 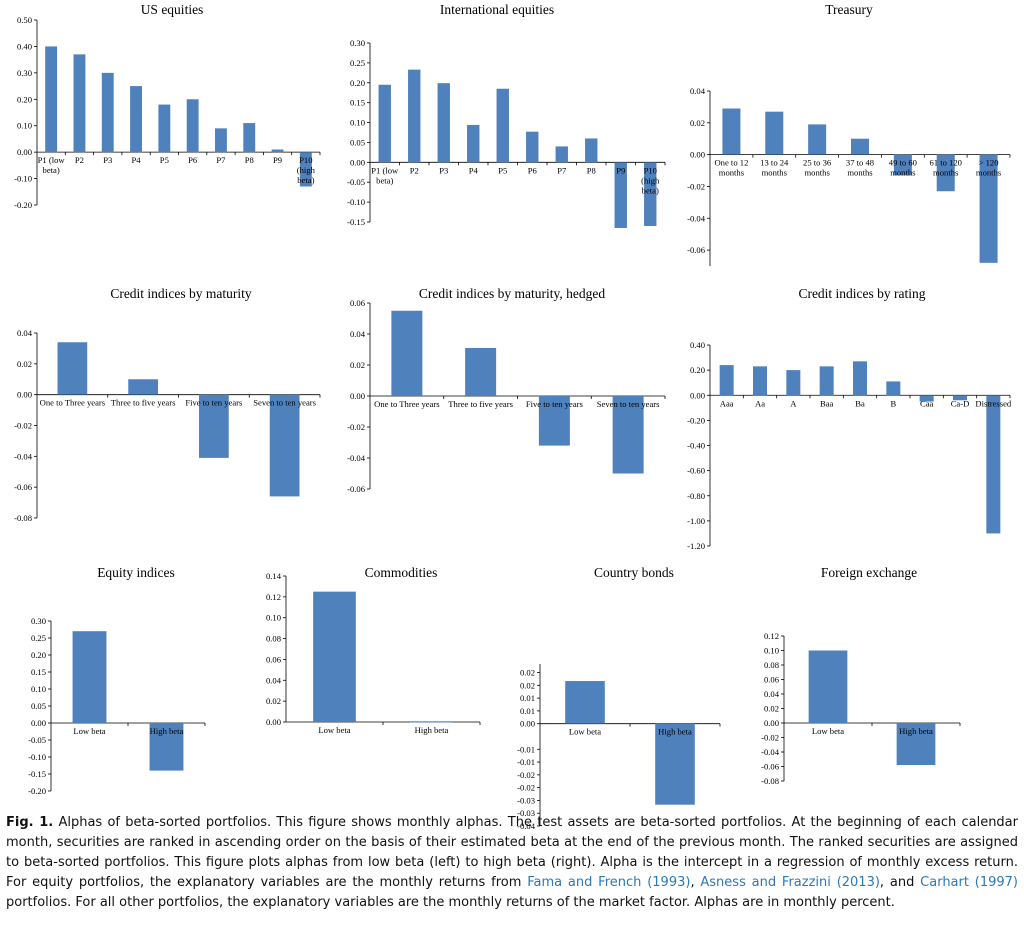 What do you see at coordinates (650, 190) in the screenshot?
I see `x-category-label: beta)` at bounding box center [650, 190].